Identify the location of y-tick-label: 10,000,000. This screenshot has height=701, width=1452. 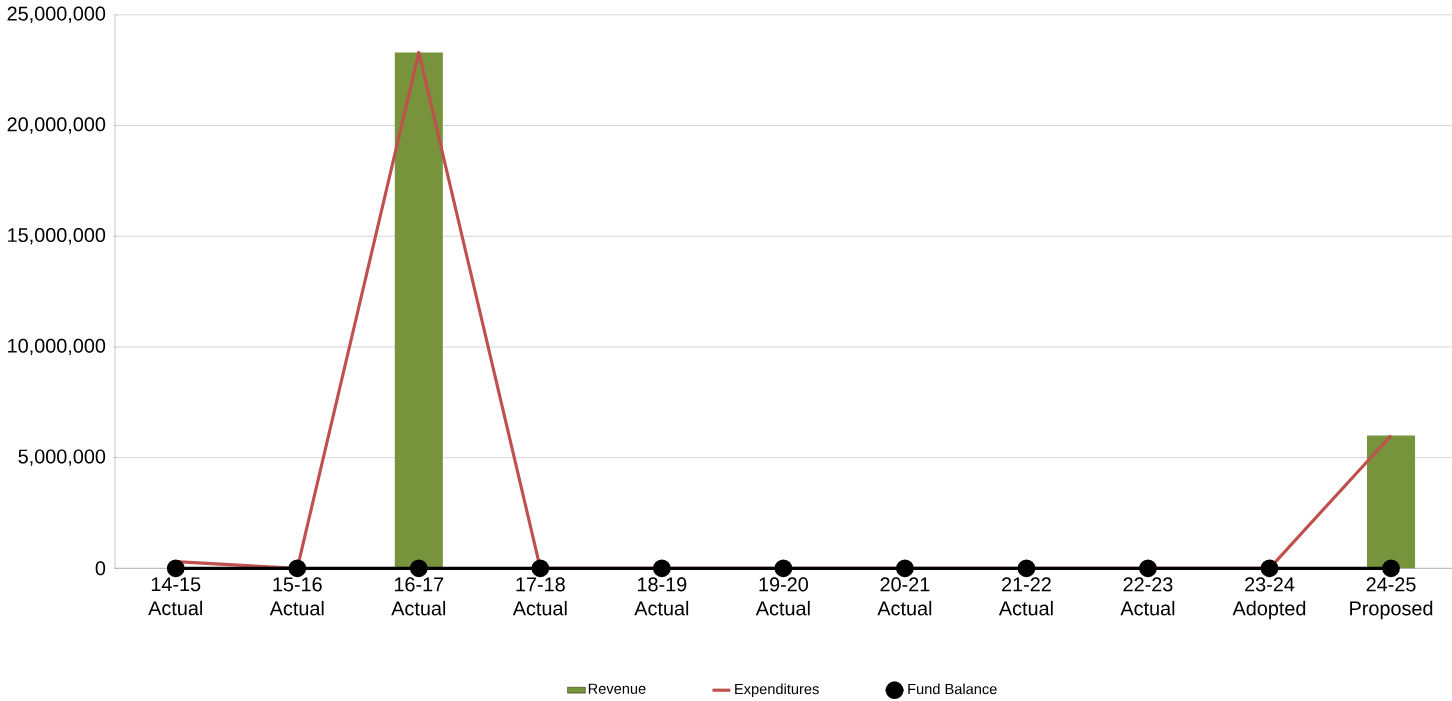
(57, 347).